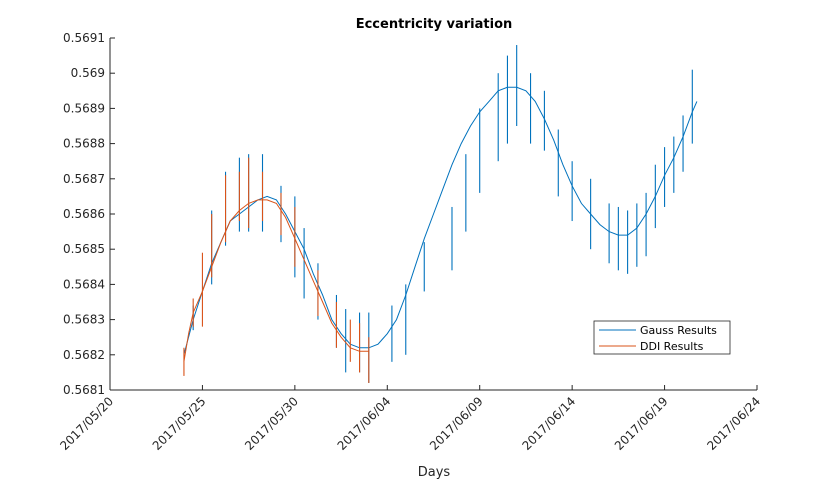 This screenshot has width=838, height=481. What do you see at coordinates (641, 423) in the screenshot?
I see `x-tick-label: 2017/06/19` at bounding box center [641, 423].